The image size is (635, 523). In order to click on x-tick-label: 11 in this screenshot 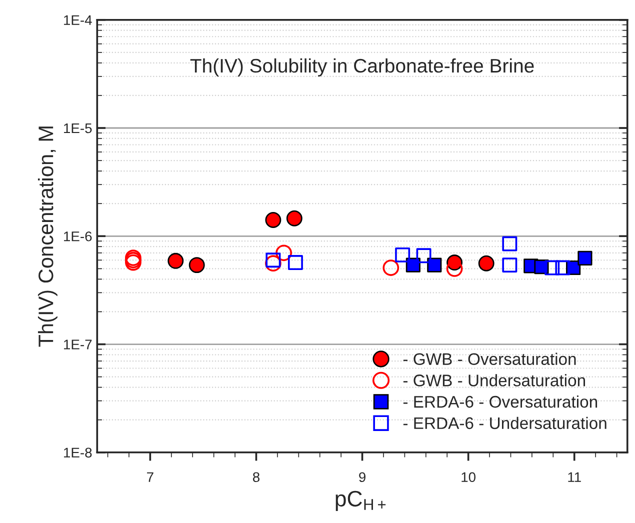, I will do `click(574, 477)`.